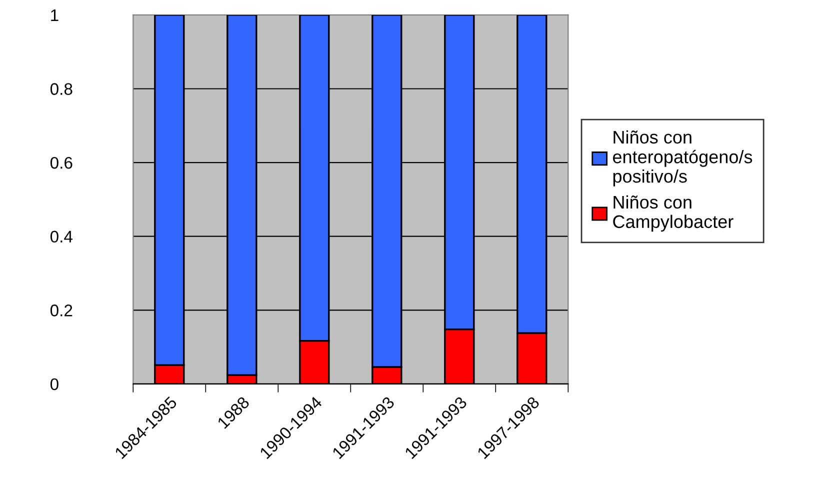 The image size is (827, 498). I want to click on y-tick-label: 1, so click(54, 15).